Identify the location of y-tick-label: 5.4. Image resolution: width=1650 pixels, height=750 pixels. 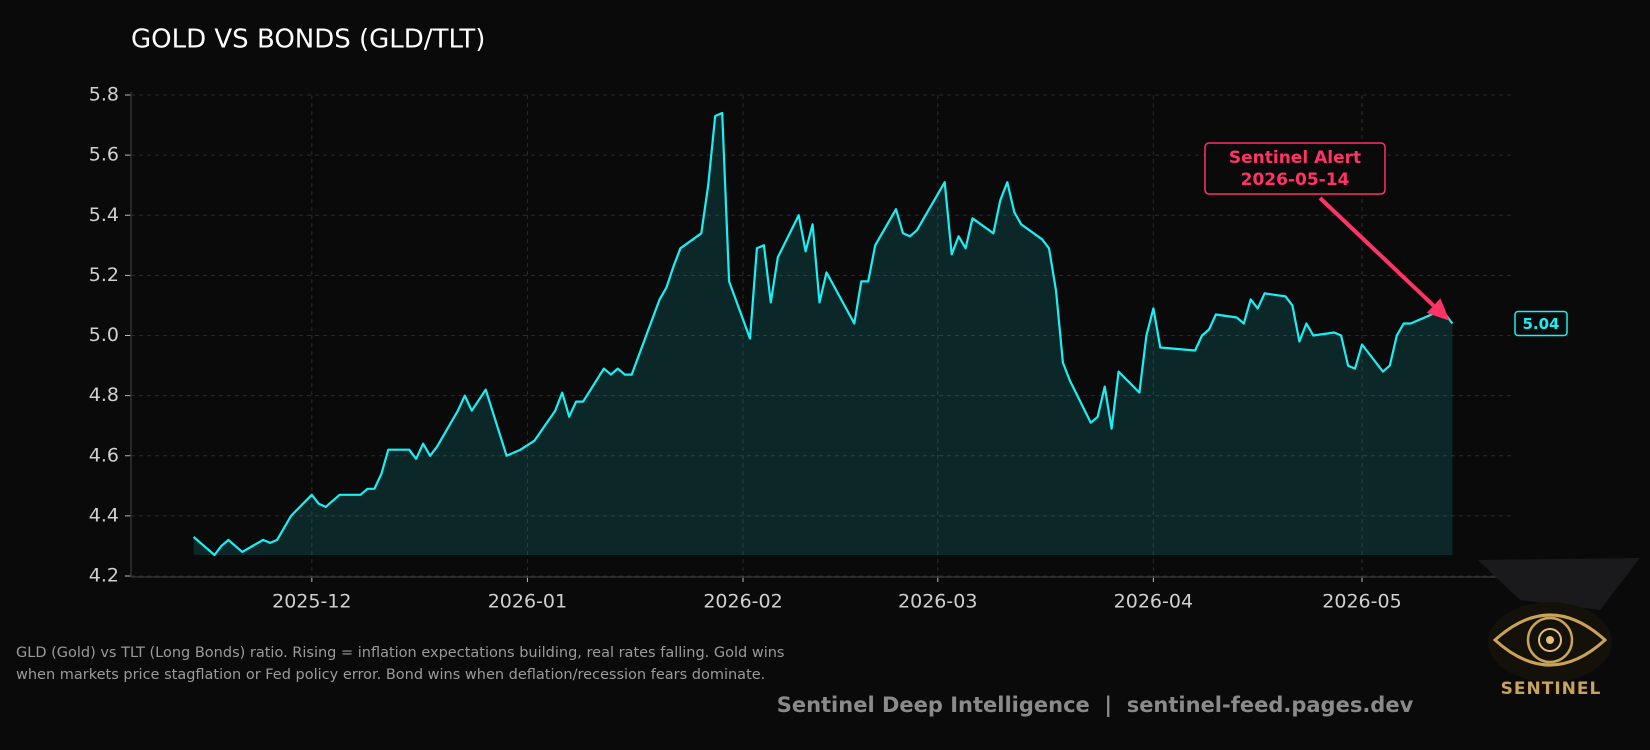
(104, 215).